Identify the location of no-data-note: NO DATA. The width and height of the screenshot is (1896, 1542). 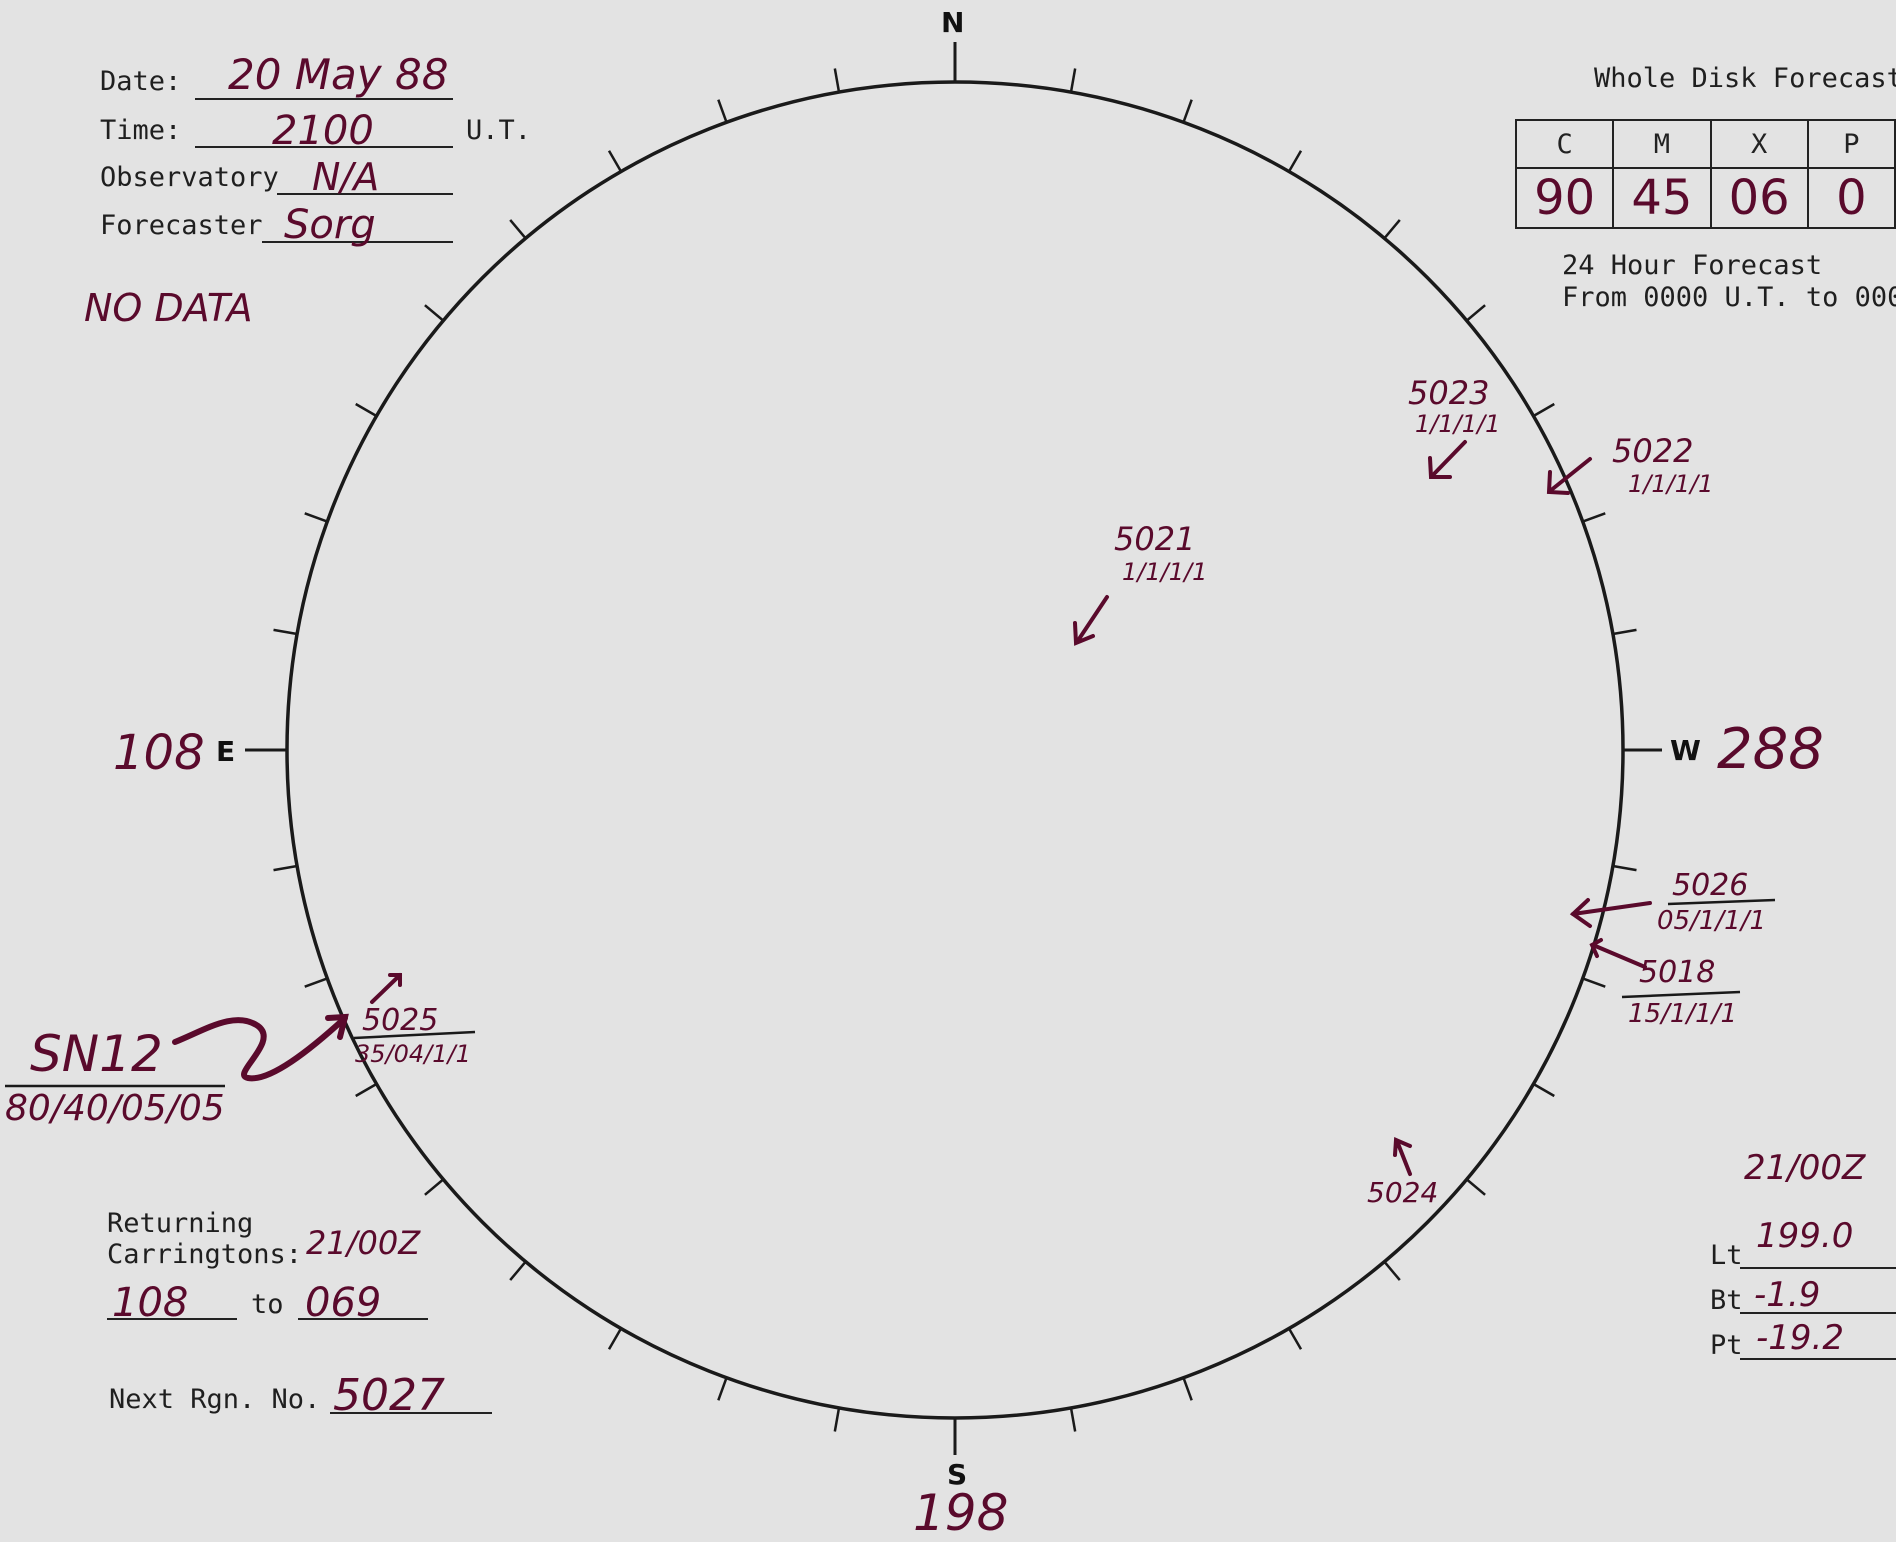
(168, 308).